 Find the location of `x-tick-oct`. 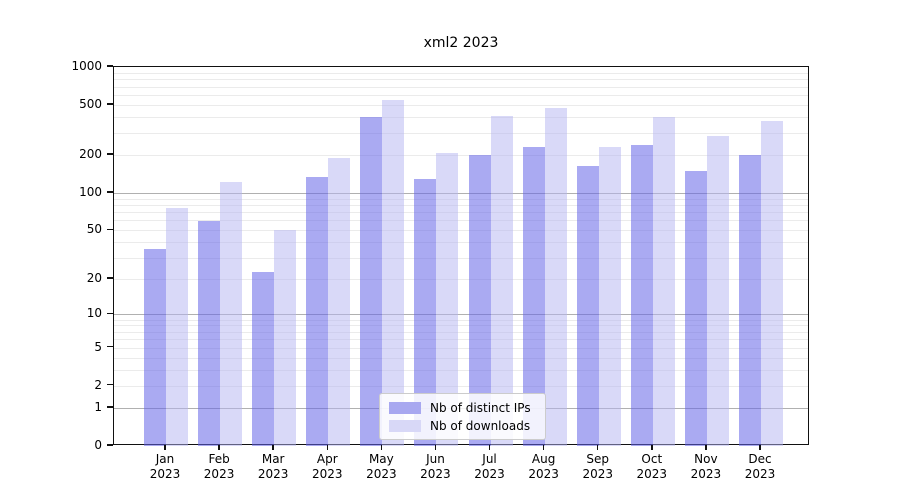

x-tick-oct is located at coordinates (652, 447).